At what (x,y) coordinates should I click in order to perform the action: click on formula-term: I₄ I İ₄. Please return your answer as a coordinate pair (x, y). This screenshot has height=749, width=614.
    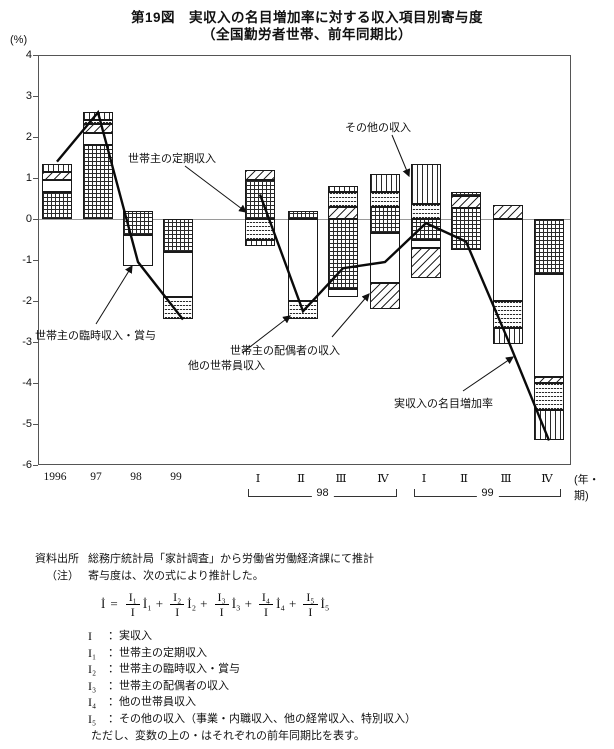
    Looking at the image, I should click on (270, 604).